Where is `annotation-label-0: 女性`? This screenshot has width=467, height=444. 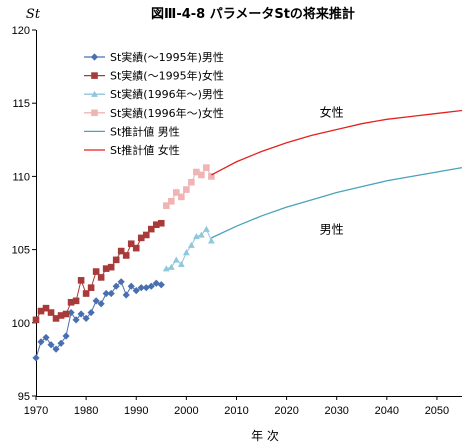 annotation-label-0: 女性 is located at coordinates (332, 111).